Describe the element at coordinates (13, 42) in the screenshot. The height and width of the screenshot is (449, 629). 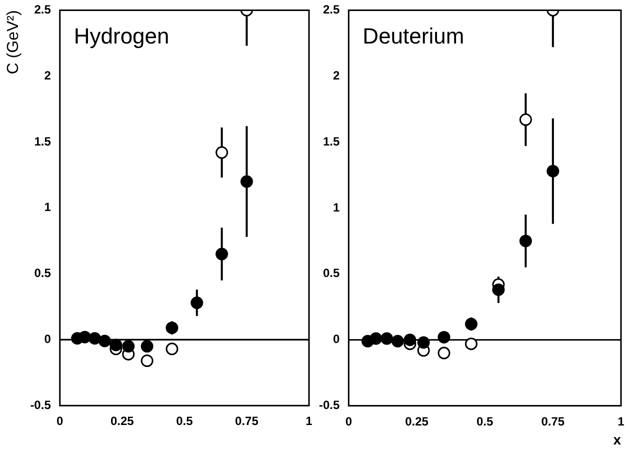
I see `y-axis-title: C (GeV²)` at that location.